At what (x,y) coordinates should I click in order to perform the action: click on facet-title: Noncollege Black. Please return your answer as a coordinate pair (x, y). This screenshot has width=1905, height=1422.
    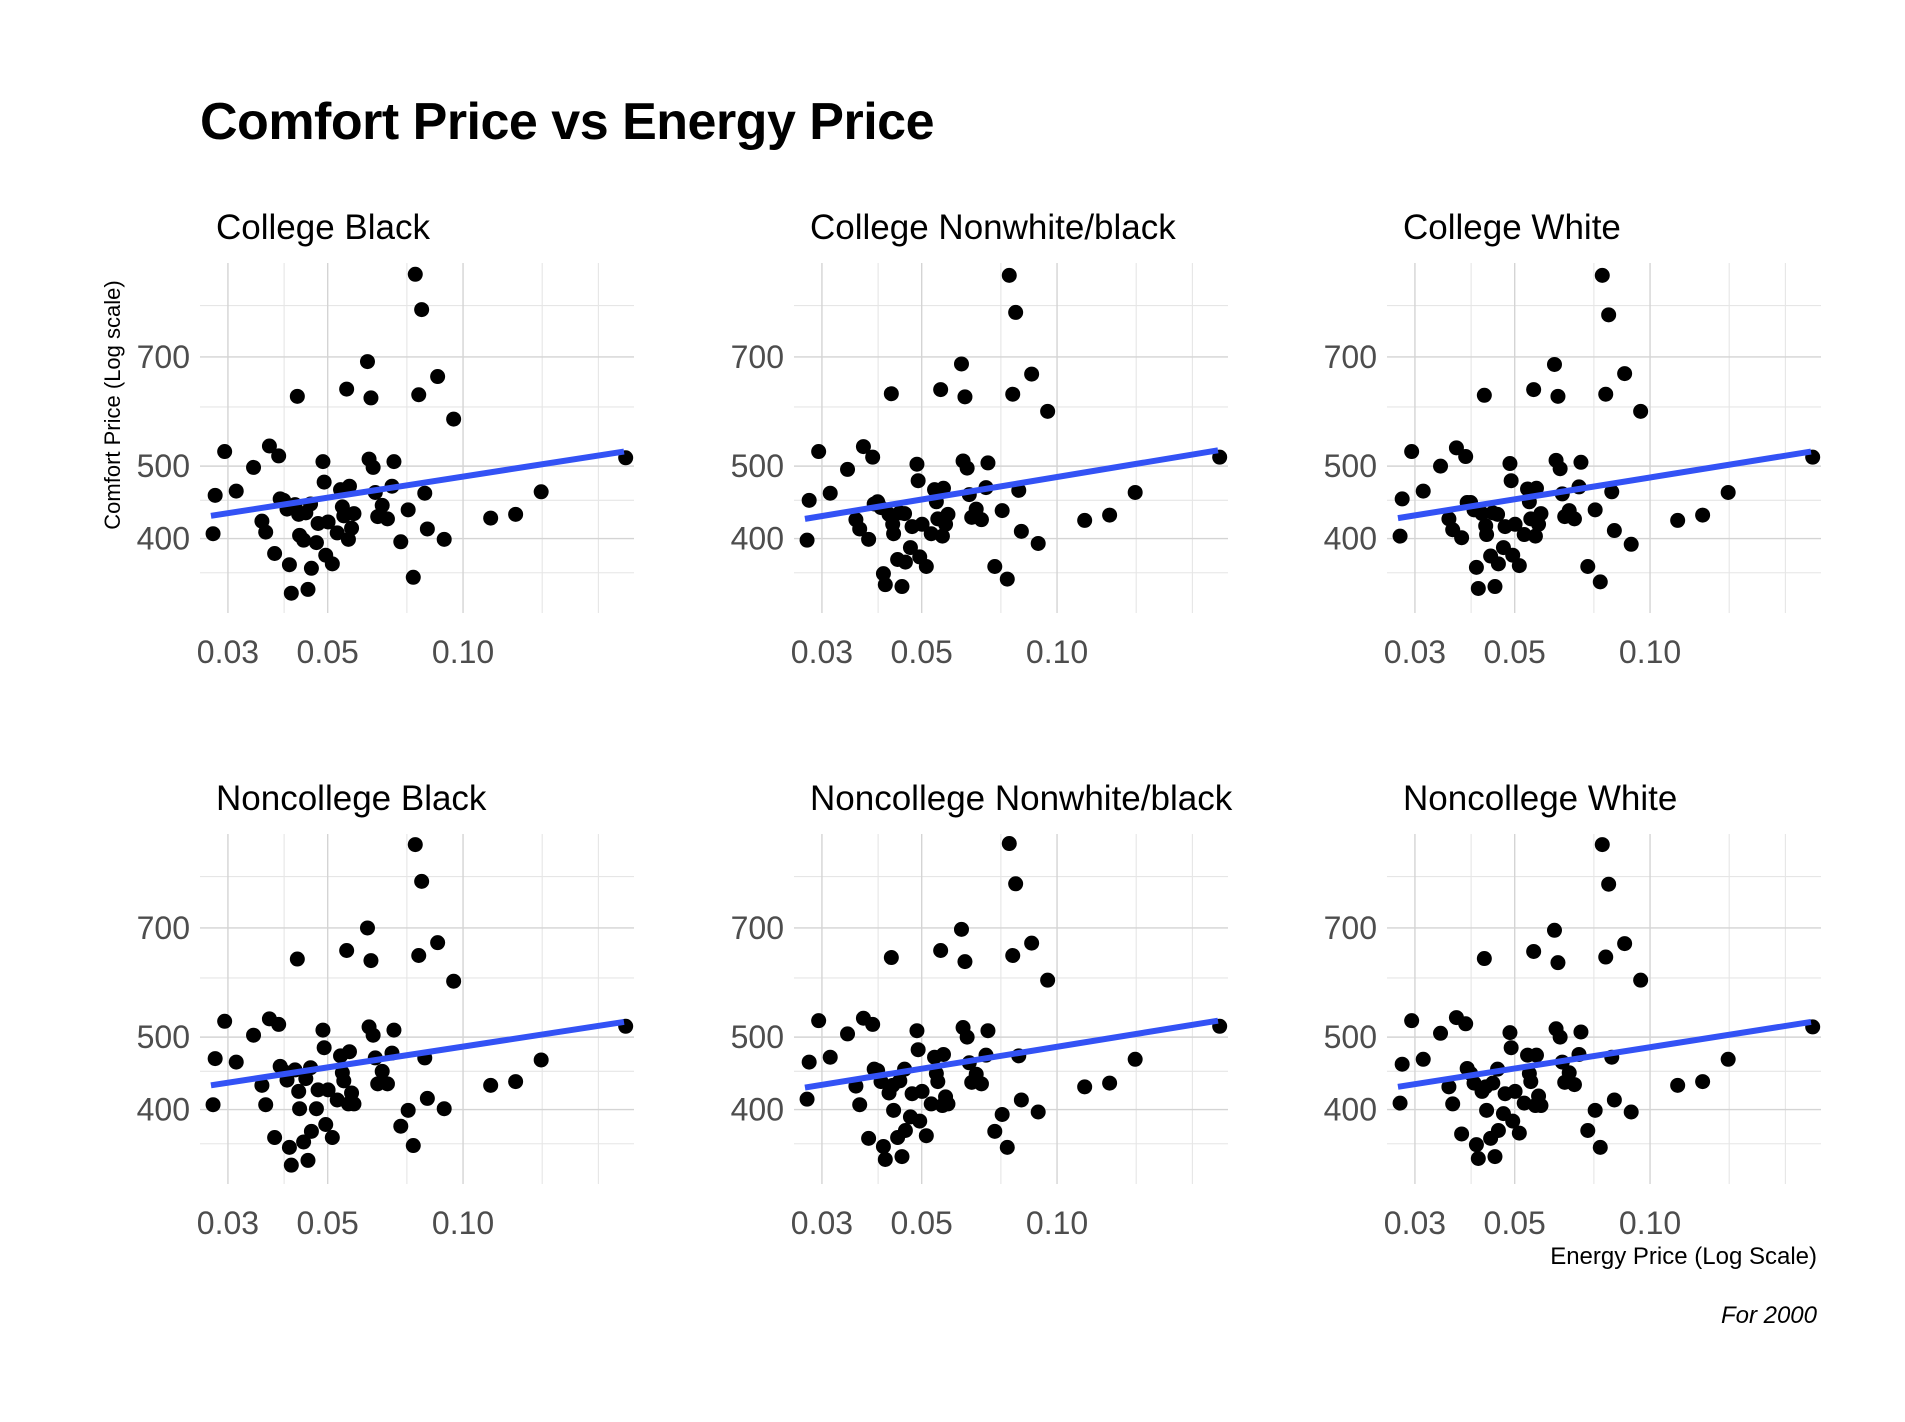
    Looking at the image, I should click on (351, 798).